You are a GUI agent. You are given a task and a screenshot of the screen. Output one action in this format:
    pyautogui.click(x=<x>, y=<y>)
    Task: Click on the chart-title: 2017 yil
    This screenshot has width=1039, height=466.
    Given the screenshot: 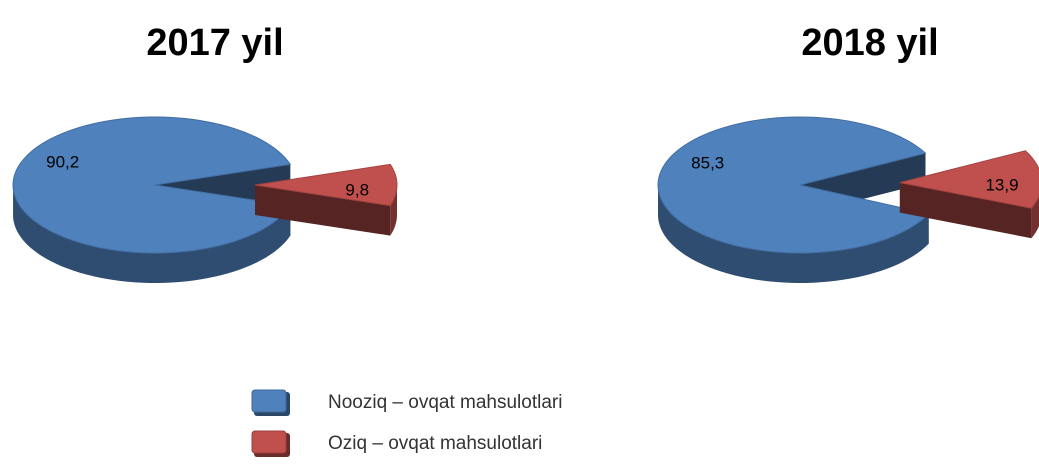 What is the action you would take?
    pyautogui.click(x=214, y=43)
    